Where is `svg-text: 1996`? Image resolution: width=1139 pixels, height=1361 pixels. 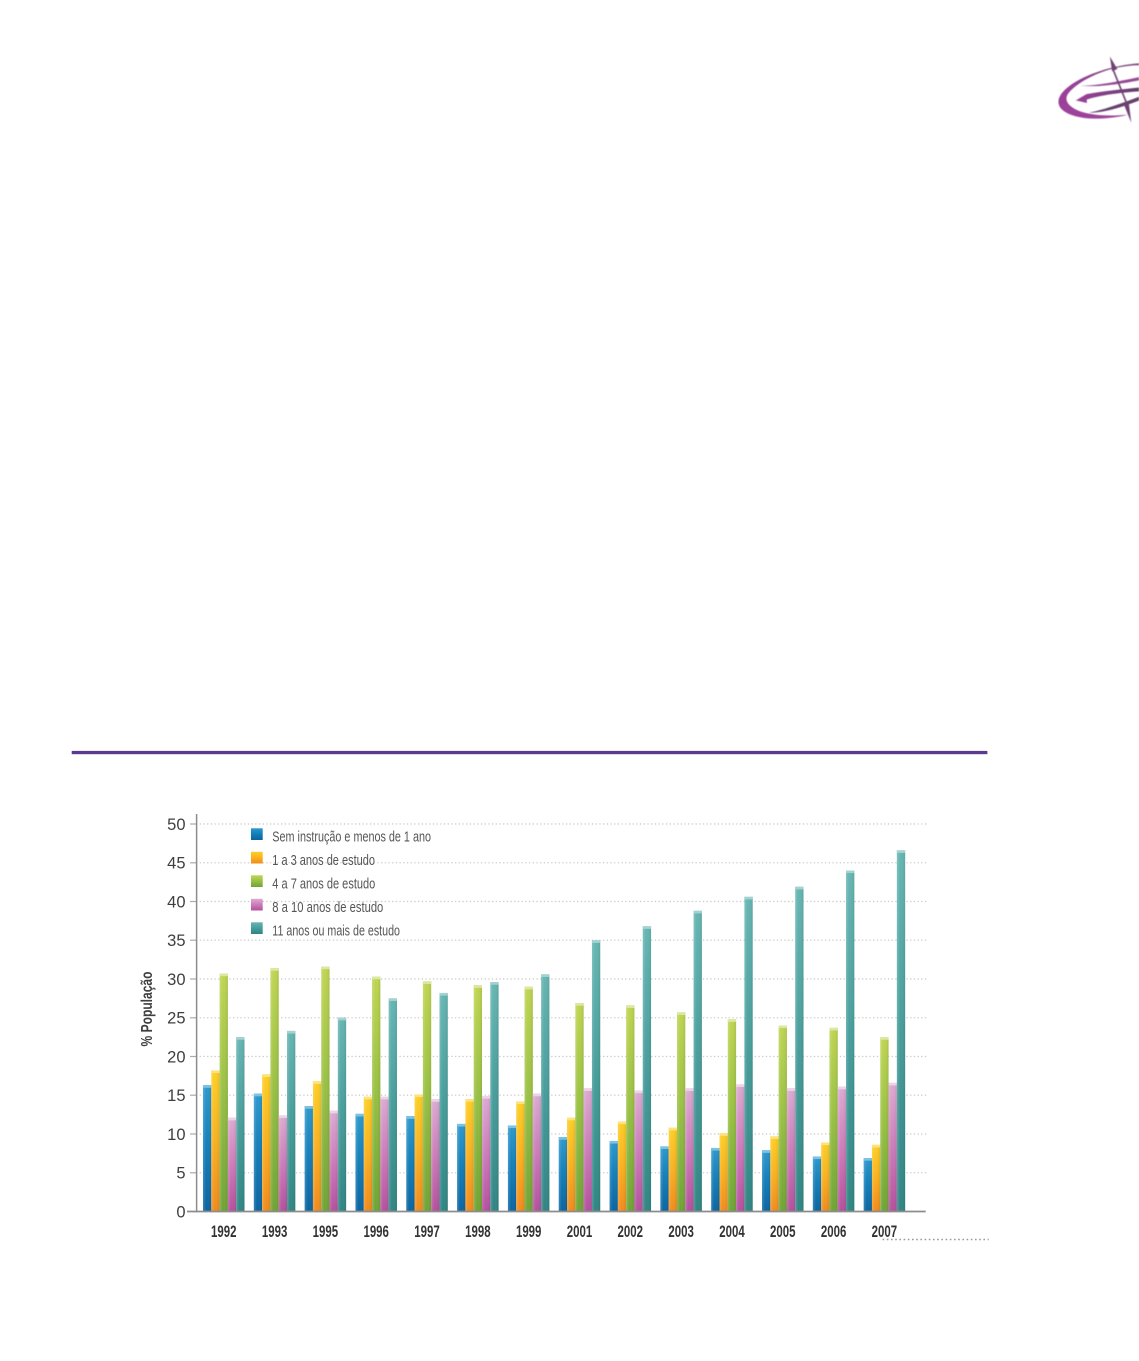
svg-text: 1996 is located at coordinates (376, 1232).